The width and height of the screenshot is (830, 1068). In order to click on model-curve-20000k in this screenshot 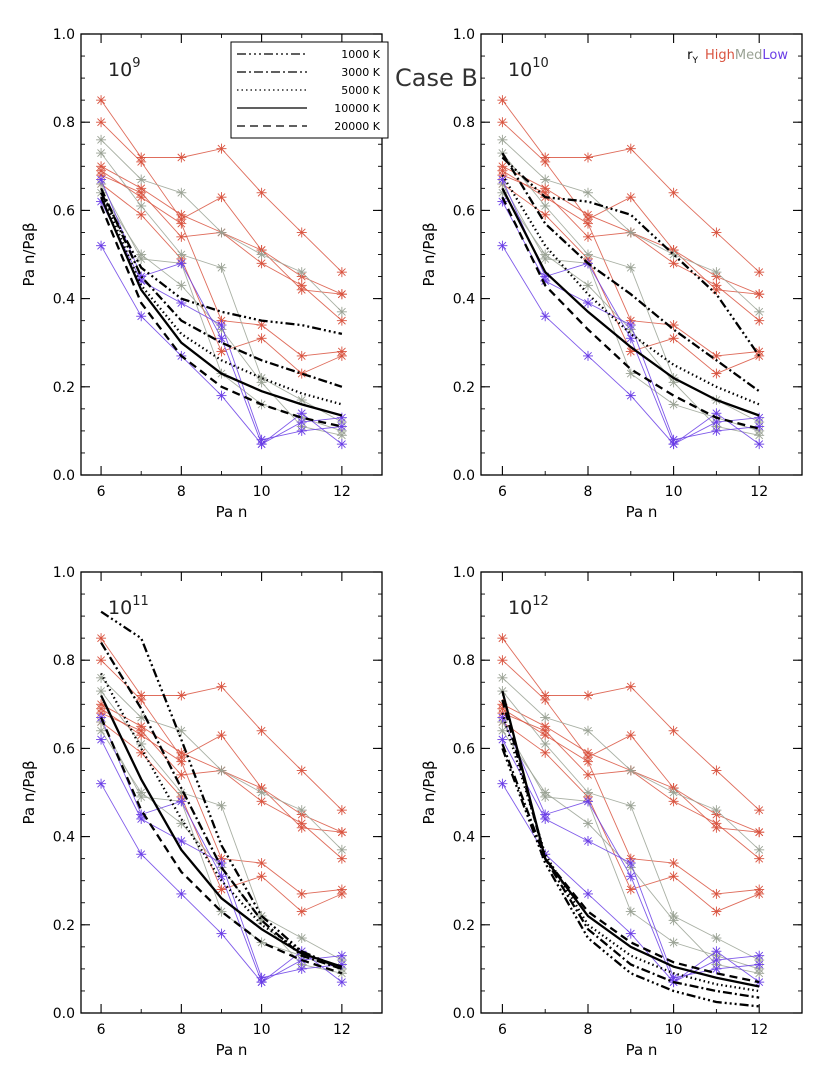, I will do `click(630, 313)`.